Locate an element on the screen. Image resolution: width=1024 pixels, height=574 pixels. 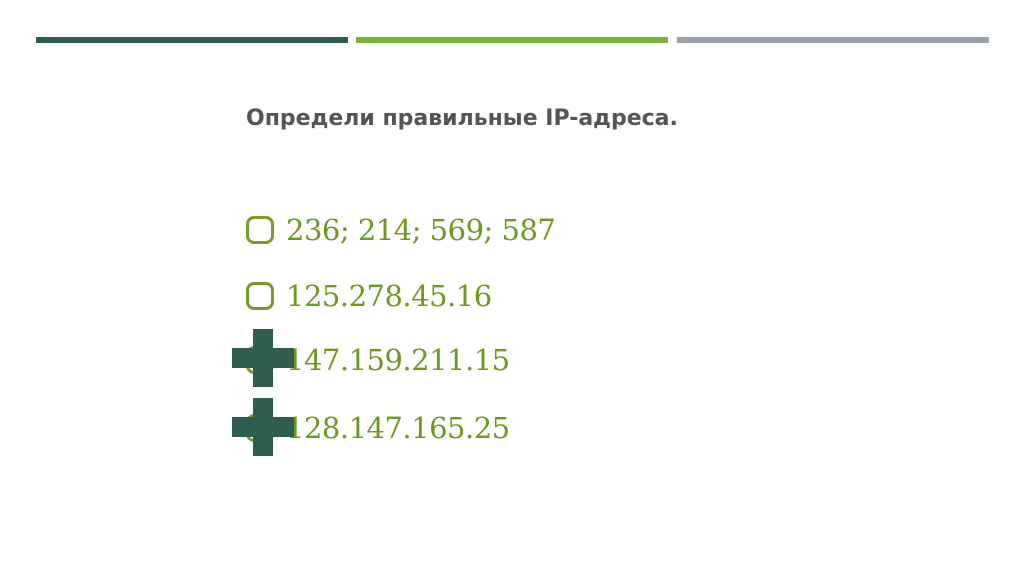
option-label: 125.278.45.16 is located at coordinates (389, 296).